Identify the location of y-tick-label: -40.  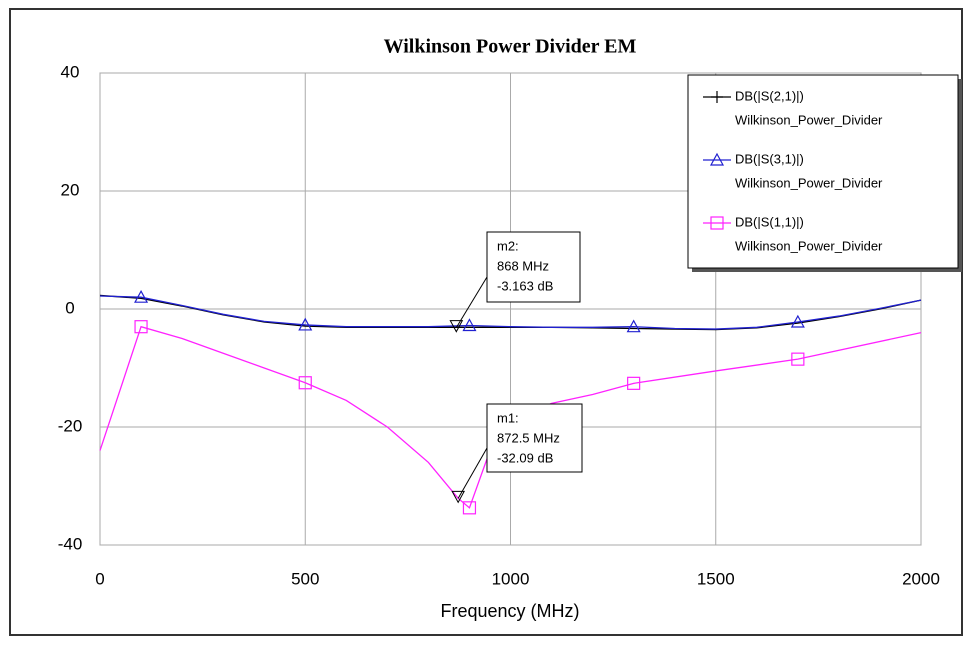
(70, 543).